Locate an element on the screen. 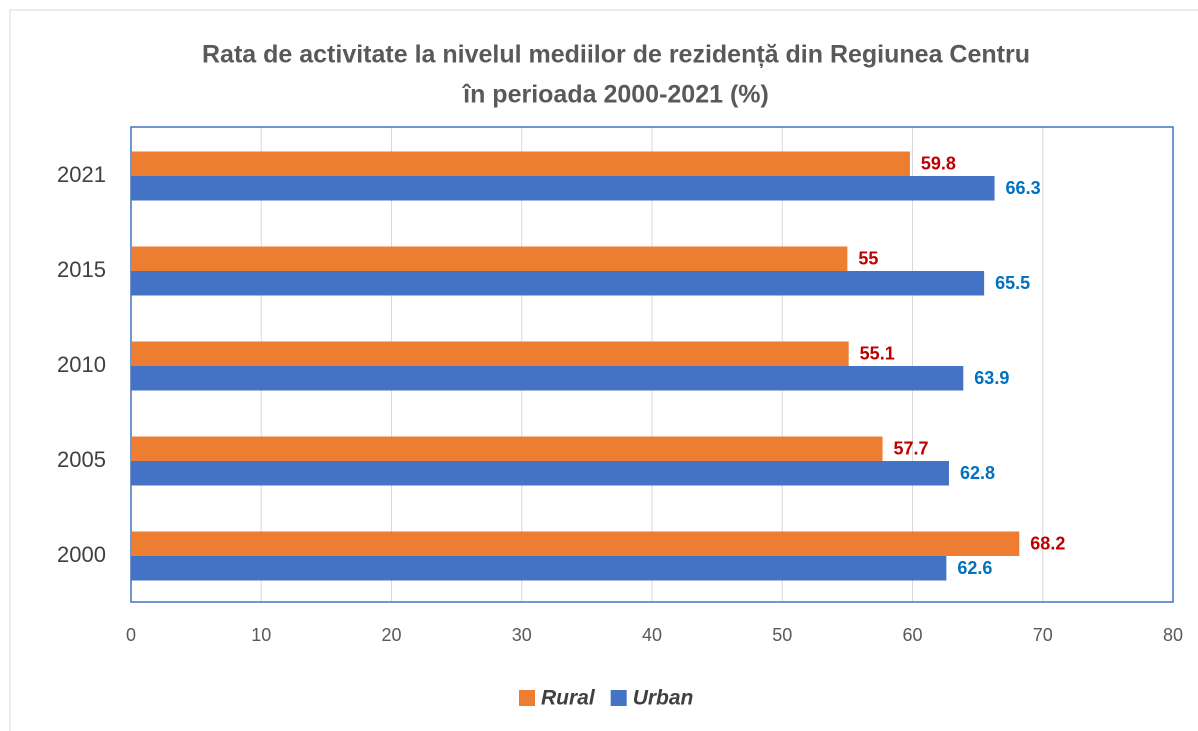 This screenshot has height=731, width=1198. x-tick-label: 10 is located at coordinates (261, 635).